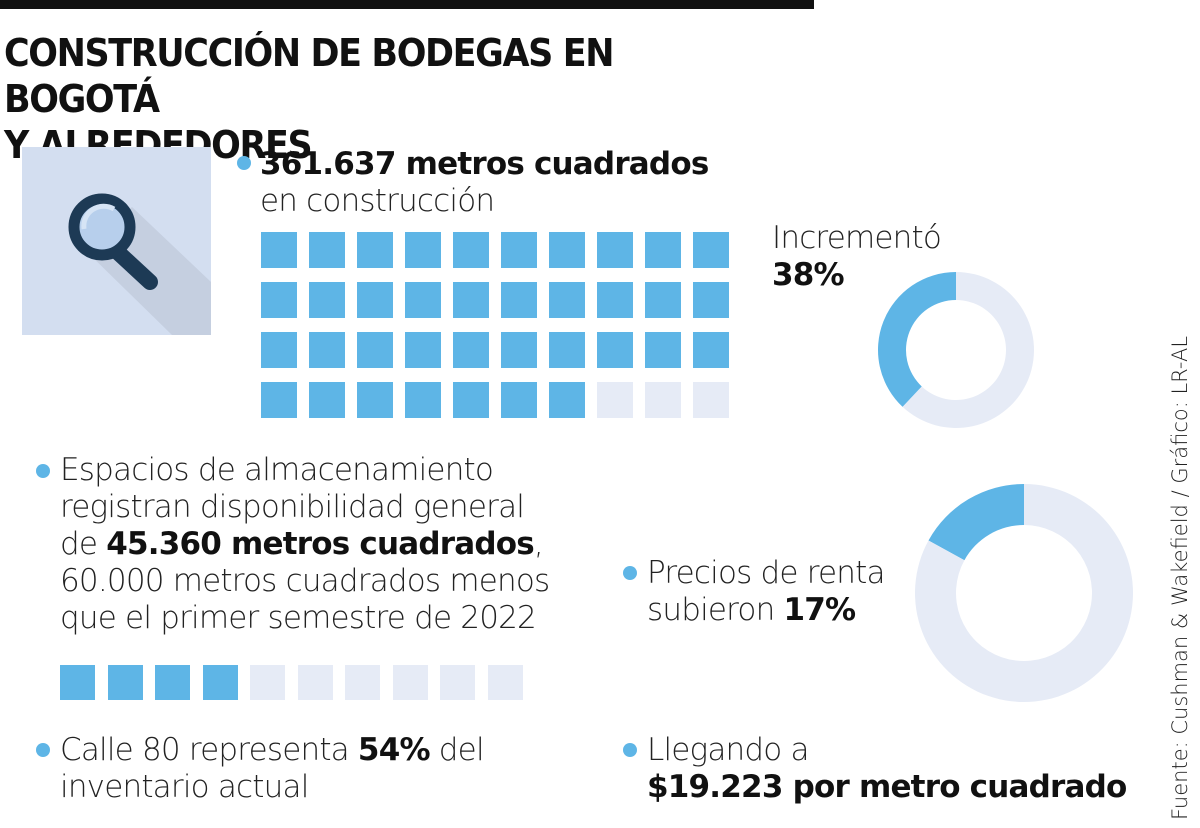 The height and width of the screenshot is (828, 1200). I want to click on magnifying-glass-icon, so click(116, 241).